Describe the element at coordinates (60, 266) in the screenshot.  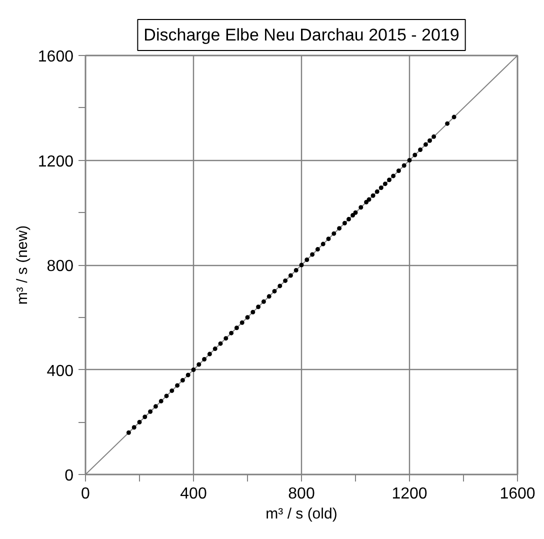
I see `y-tick-label: 800` at that location.